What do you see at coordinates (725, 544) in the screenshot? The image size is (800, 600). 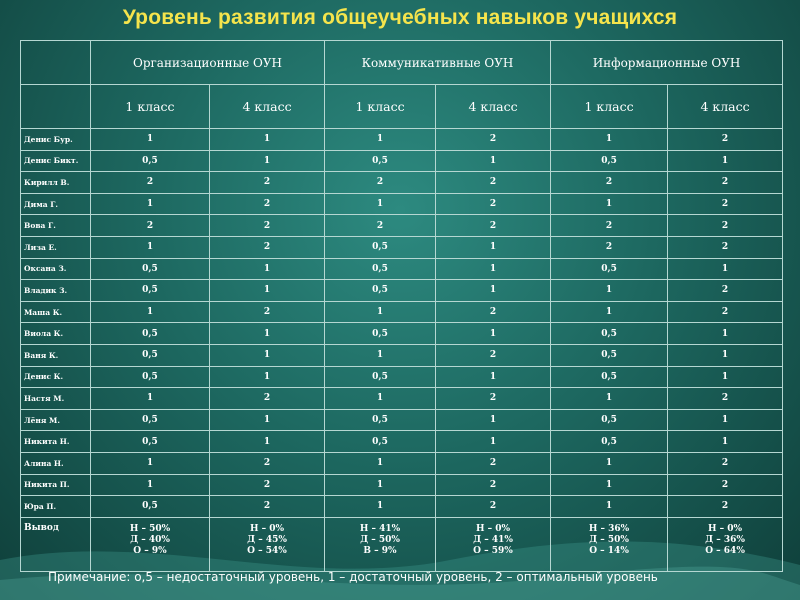 I see `summary-cell: Н – 0% Д – 36% О – 64%` at bounding box center [725, 544].